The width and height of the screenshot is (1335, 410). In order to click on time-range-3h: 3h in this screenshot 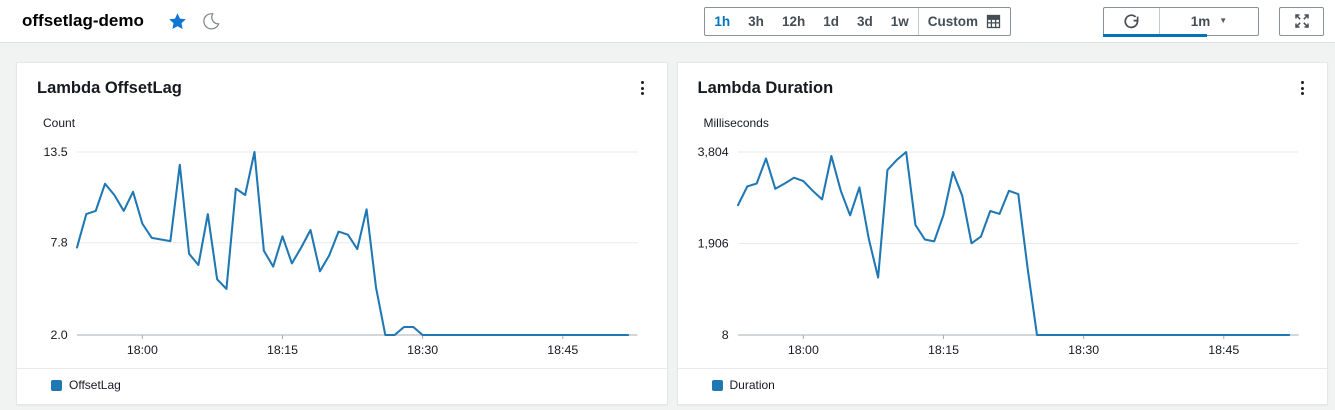, I will do `click(756, 21)`.